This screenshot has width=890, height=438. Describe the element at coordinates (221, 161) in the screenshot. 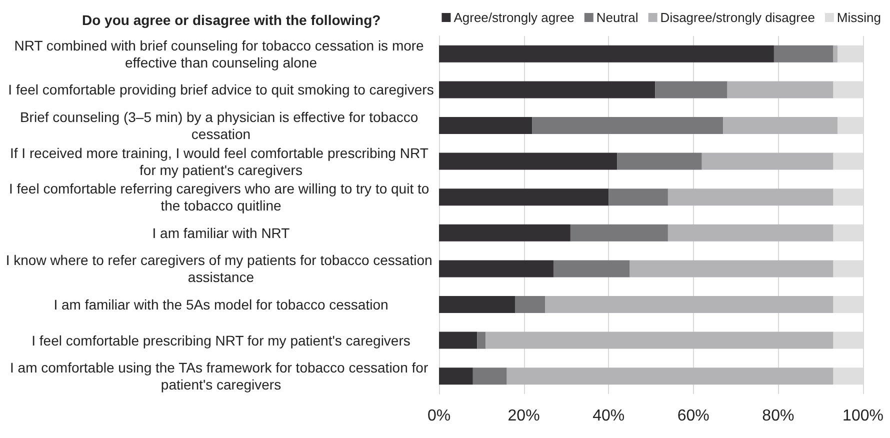

I see `y-tick-label: If I received more training, I would feel comfortable prescribing NRT for my patient's caregivers` at that location.